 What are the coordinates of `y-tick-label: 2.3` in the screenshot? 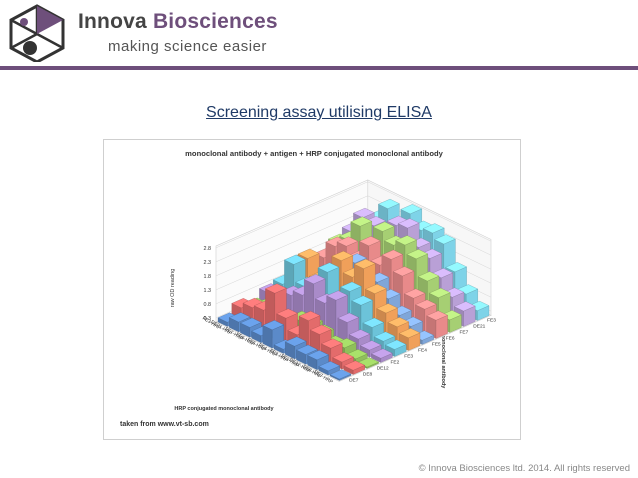 It's located at (208, 263).